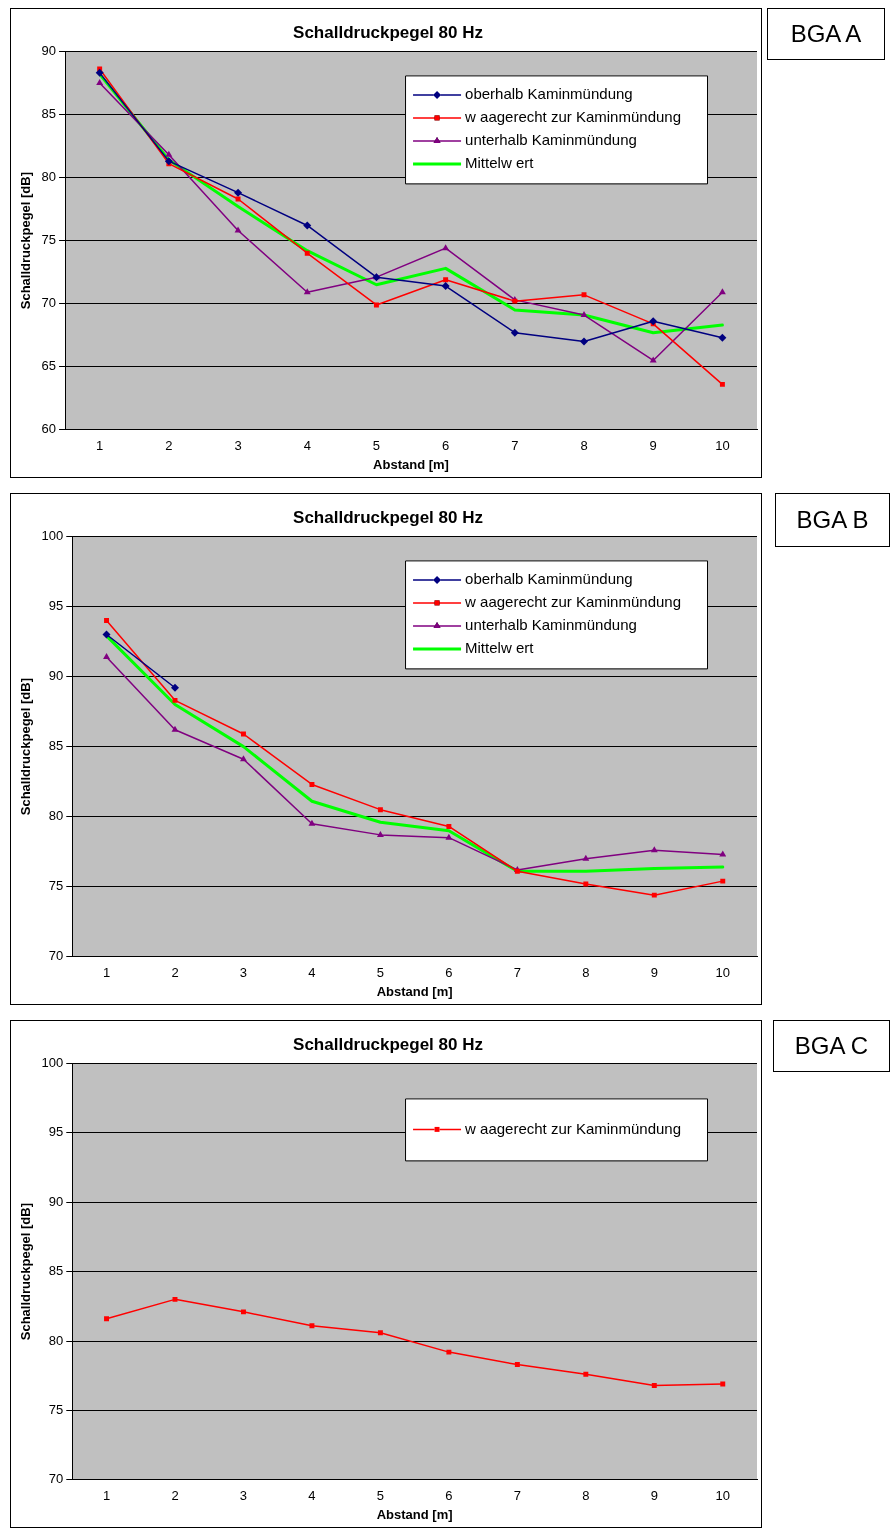 This screenshot has height=1528, width=890. What do you see at coordinates (49, 429) in the screenshot?
I see `y-tick-label: 60` at bounding box center [49, 429].